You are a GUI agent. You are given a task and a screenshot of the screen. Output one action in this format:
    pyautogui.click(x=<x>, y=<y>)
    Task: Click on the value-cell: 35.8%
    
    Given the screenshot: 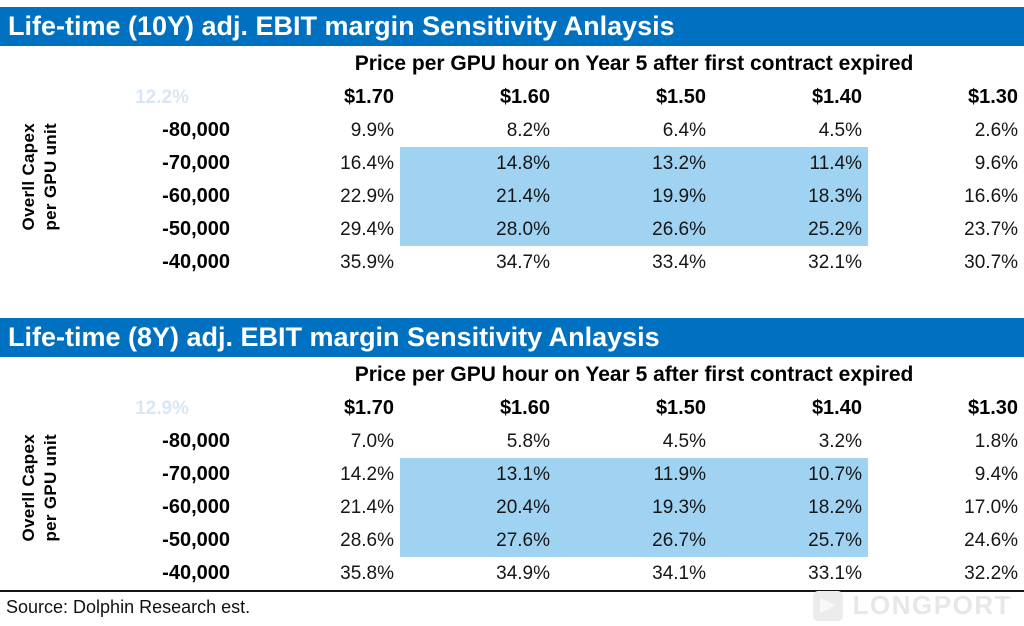 What is the action you would take?
    pyautogui.click(x=367, y=573)
    